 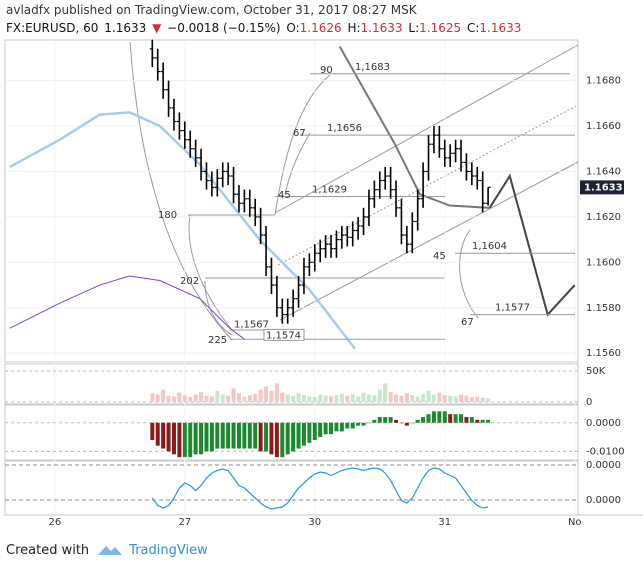 I want to click on brand: TradingView, so click(x=168, y=550).